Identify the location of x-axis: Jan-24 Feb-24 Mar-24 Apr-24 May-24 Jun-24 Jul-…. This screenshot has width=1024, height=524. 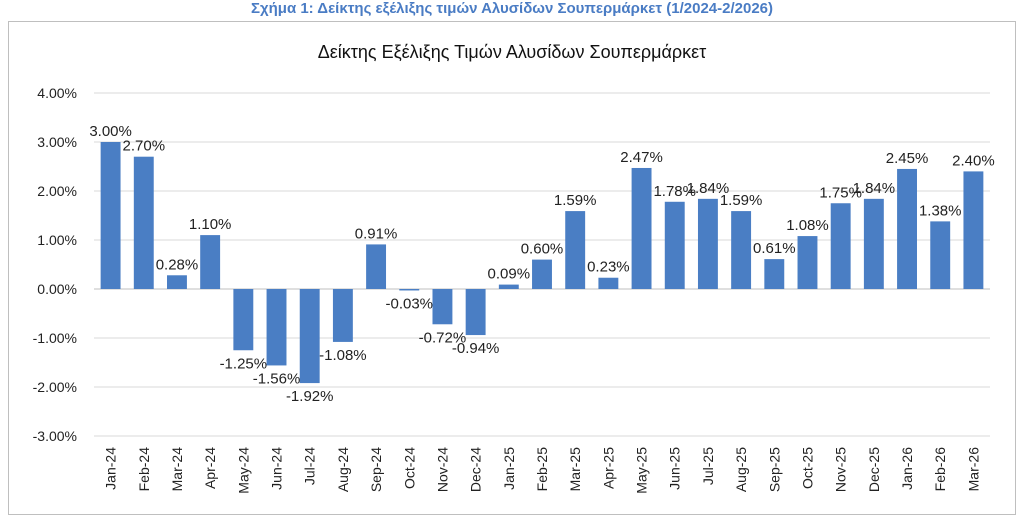
(542, 470).